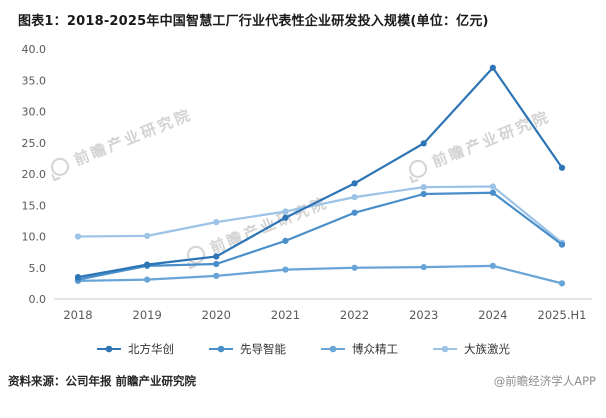  Describe the element at coordinates (375, 349) in the screenshot. I see `legend-label: 博众精工` at that location.